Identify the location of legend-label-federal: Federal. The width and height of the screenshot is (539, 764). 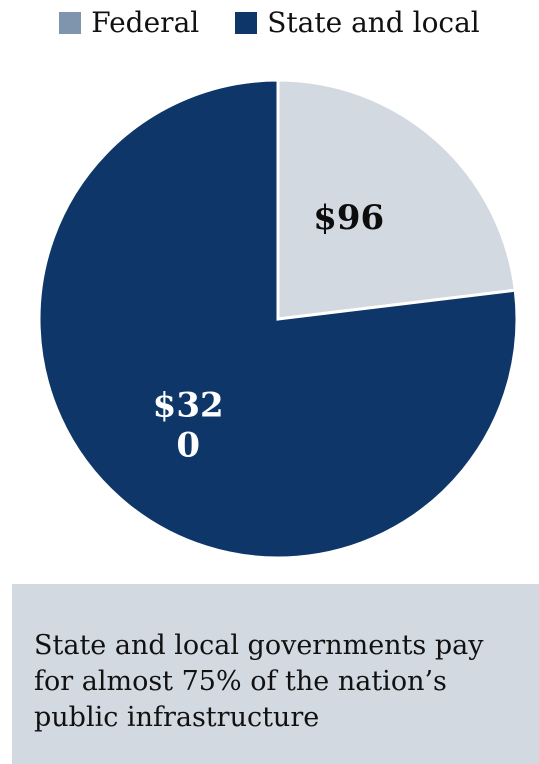
(145, 22).